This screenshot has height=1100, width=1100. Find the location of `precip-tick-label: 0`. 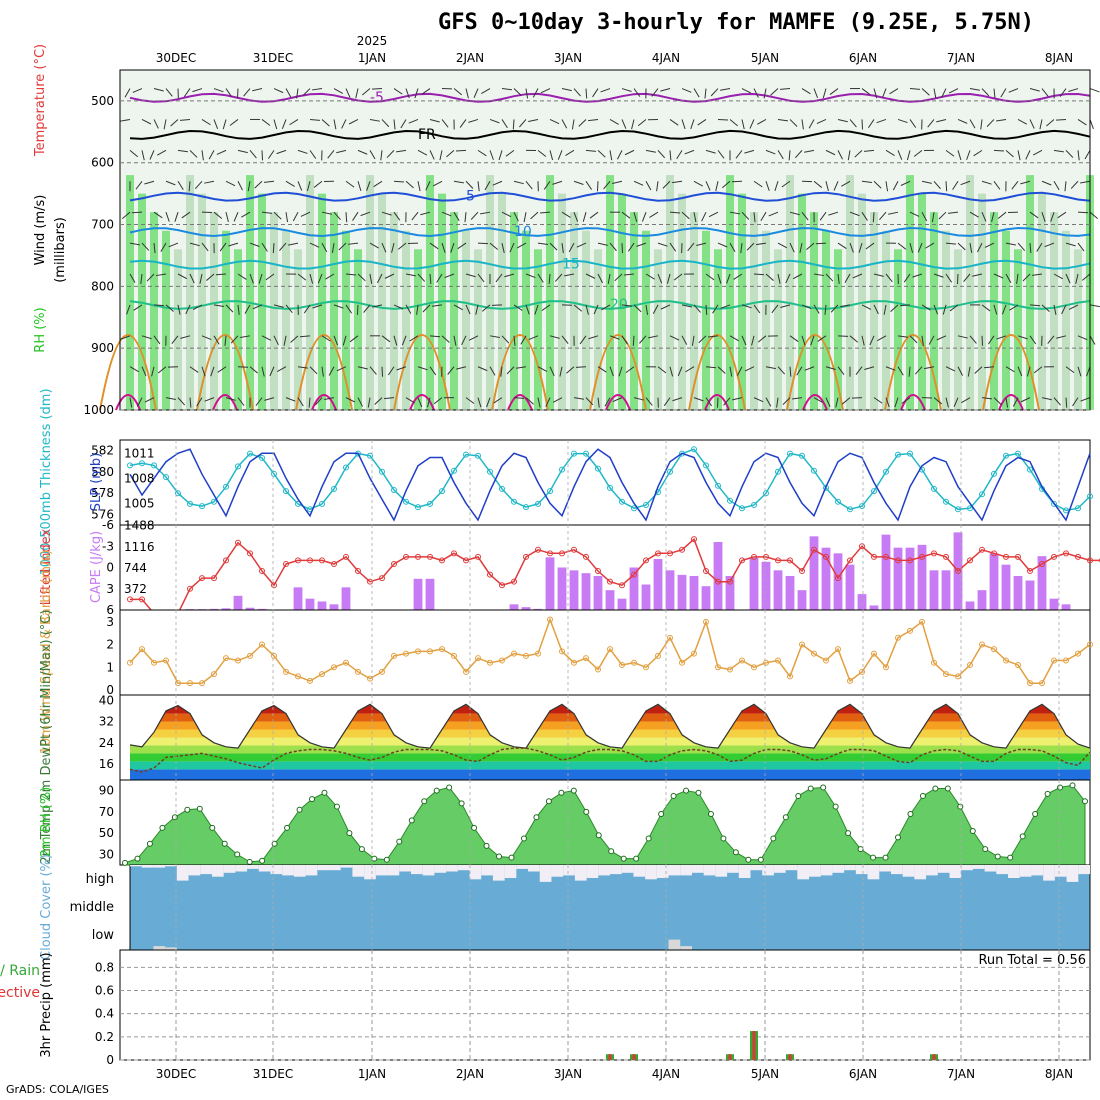

precip-tick-label: 0 is located at coordinates (110, 1060).